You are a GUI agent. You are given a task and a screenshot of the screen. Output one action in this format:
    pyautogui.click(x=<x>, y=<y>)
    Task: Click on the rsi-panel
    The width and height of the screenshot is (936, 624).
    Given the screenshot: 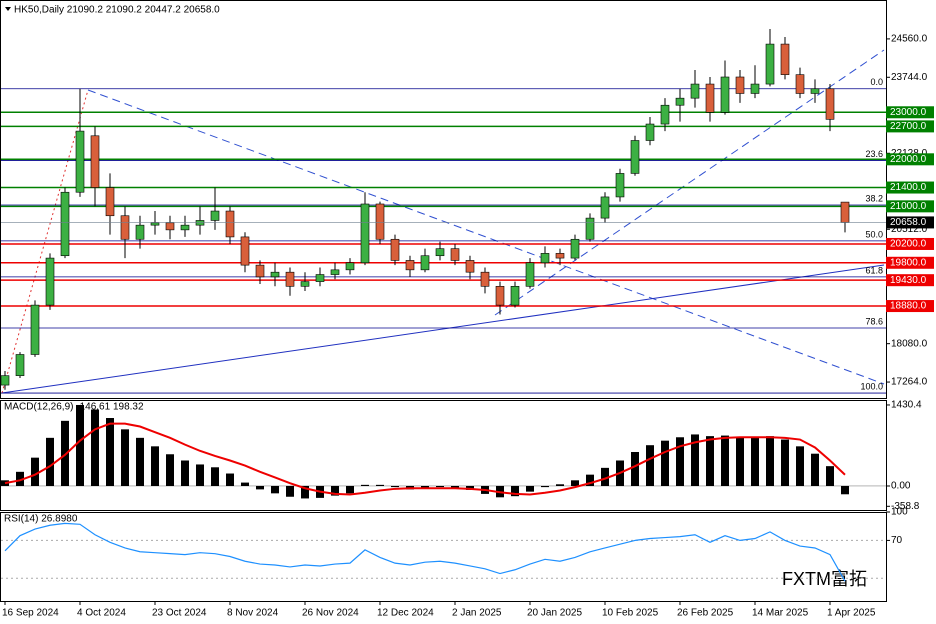 What is the action you would take?
    pyautogui.click(x=443, y=557)
    